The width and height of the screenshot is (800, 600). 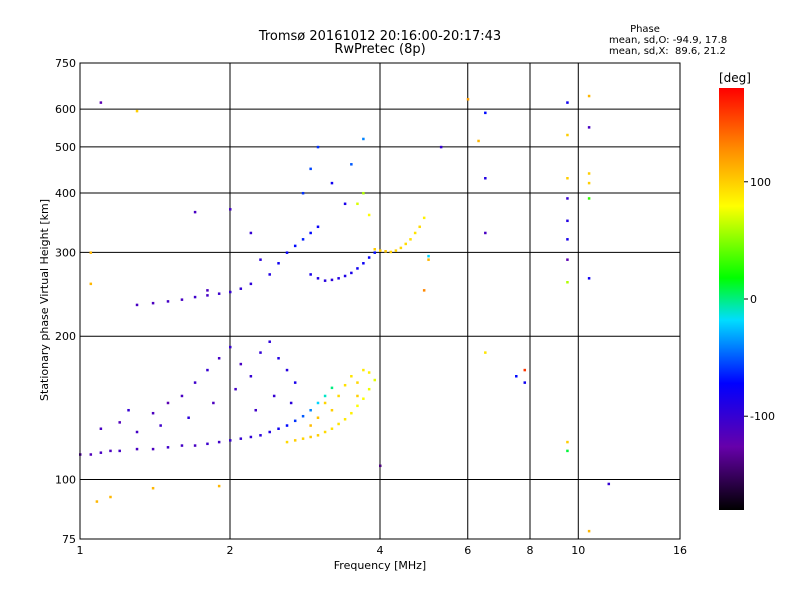 What do you see at coordinates (65, 336) in the screenshot?
I see `y-tick-label: 200` at bounding box center [65, 336].